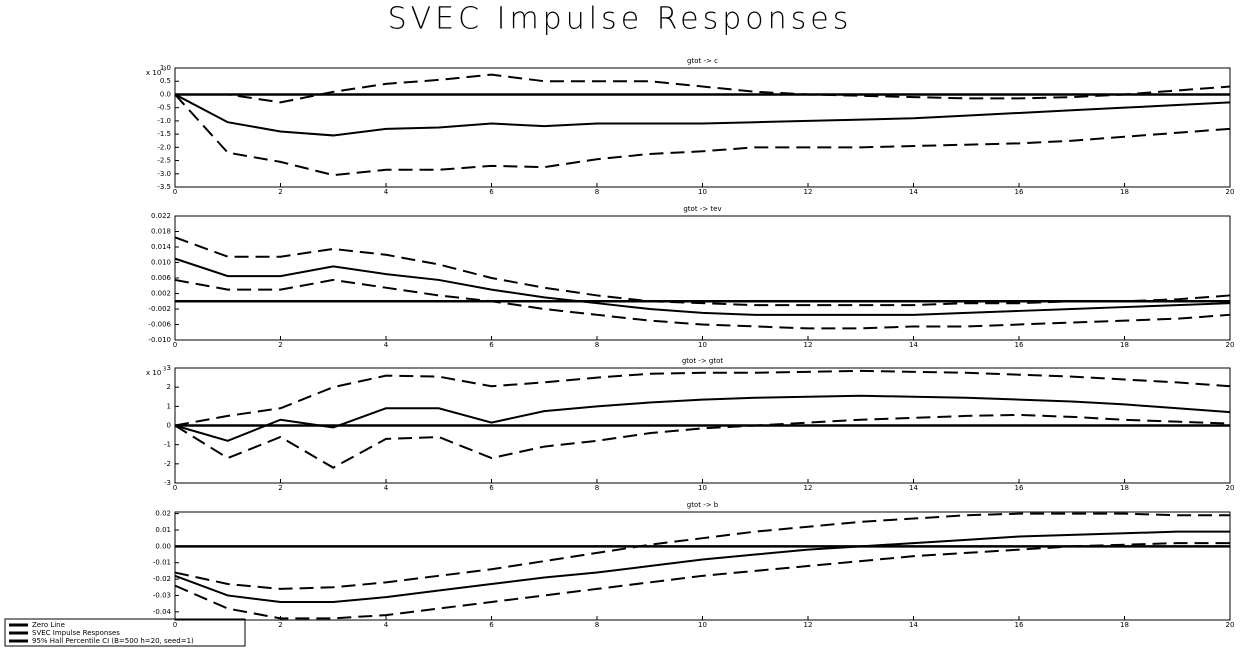  Describe the element at coordinates (164, 134) in the screenshot. I see `y-tick-label: -1.5` at that location.